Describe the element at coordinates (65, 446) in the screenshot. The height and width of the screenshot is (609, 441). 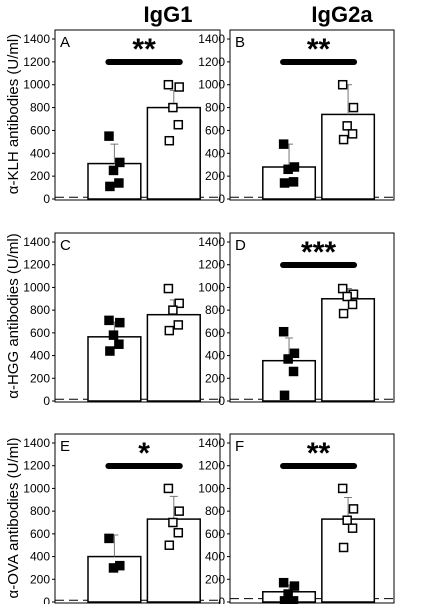
I see `panel-label: E` at that location.